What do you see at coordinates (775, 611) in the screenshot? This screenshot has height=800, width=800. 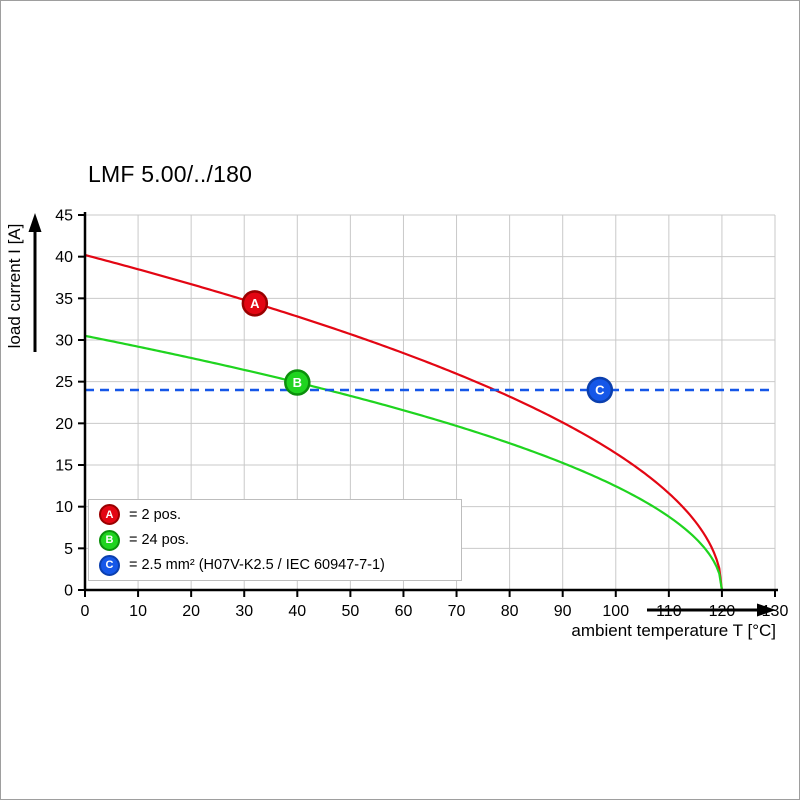 I see `svg-text: 130` at bounding box center [775, 611].